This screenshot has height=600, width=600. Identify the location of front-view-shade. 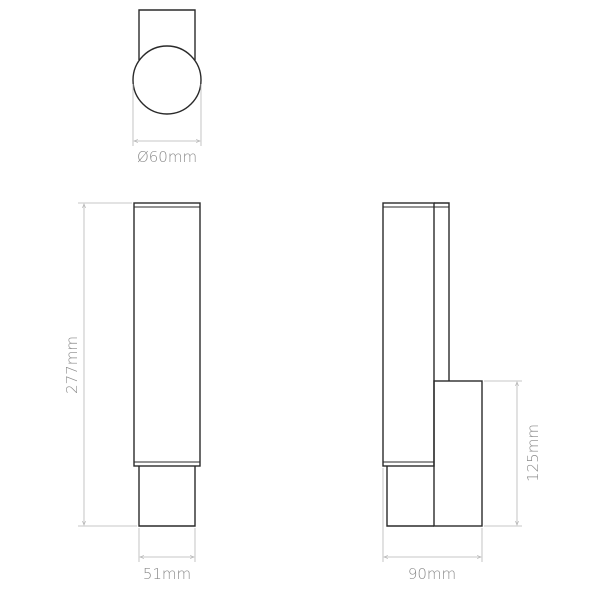
(167, 334).